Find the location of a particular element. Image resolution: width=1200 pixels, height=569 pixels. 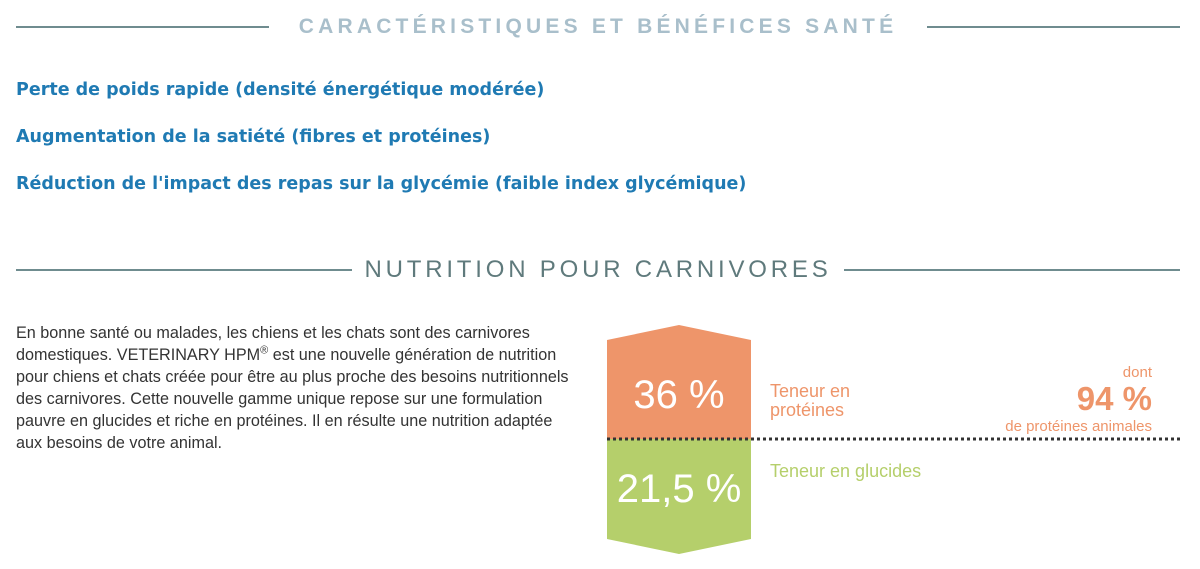

protein-label-line2: protéines is located at coordinates (807, 410).